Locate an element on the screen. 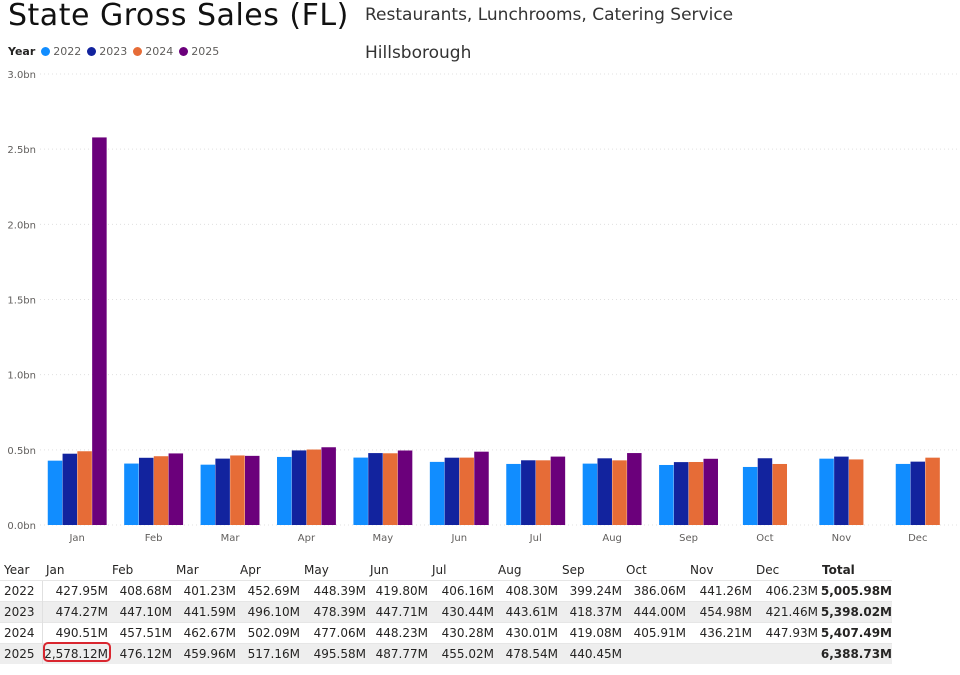 Image resolution: width=960 pixels, height=675 pixels. bar-2024-jan is located at coordinates (84, 488).